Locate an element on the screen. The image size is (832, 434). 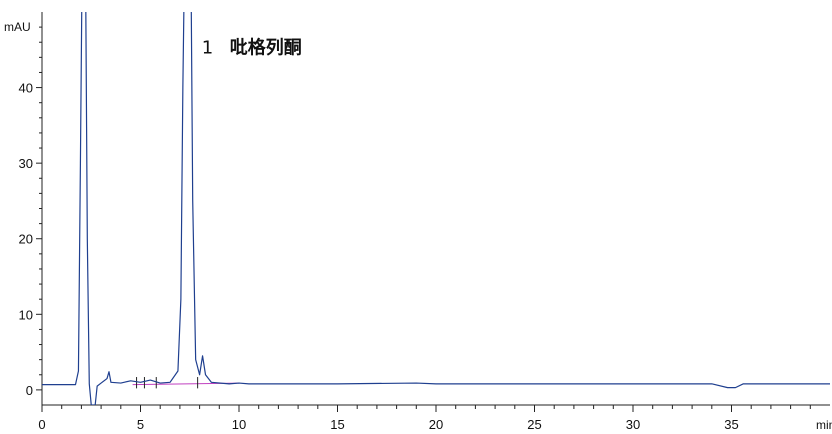
x-tick-label: 35 is located at coordinates (731, 424).